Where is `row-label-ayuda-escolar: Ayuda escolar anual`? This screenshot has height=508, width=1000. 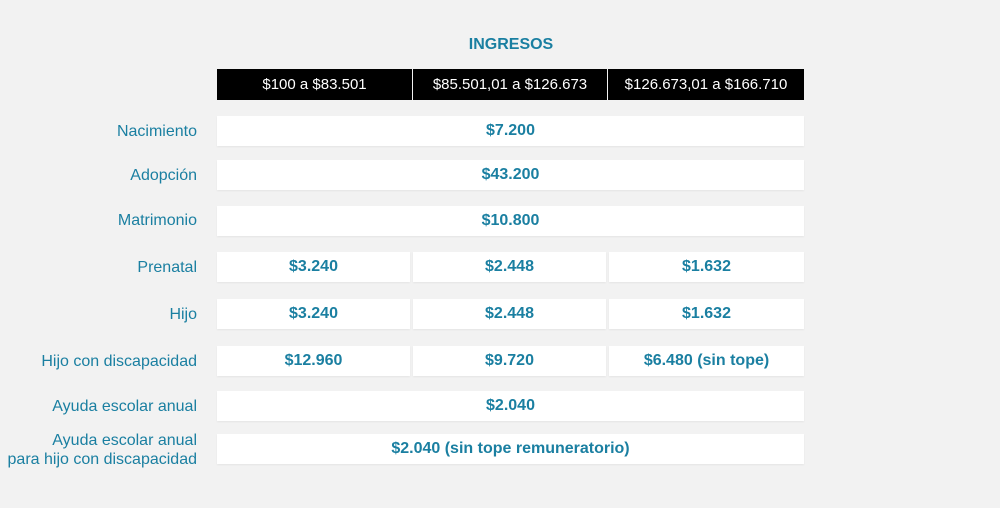
row-label-ayuda-escolar: Ayuda escolar anual is located at coordinates (124, 406).